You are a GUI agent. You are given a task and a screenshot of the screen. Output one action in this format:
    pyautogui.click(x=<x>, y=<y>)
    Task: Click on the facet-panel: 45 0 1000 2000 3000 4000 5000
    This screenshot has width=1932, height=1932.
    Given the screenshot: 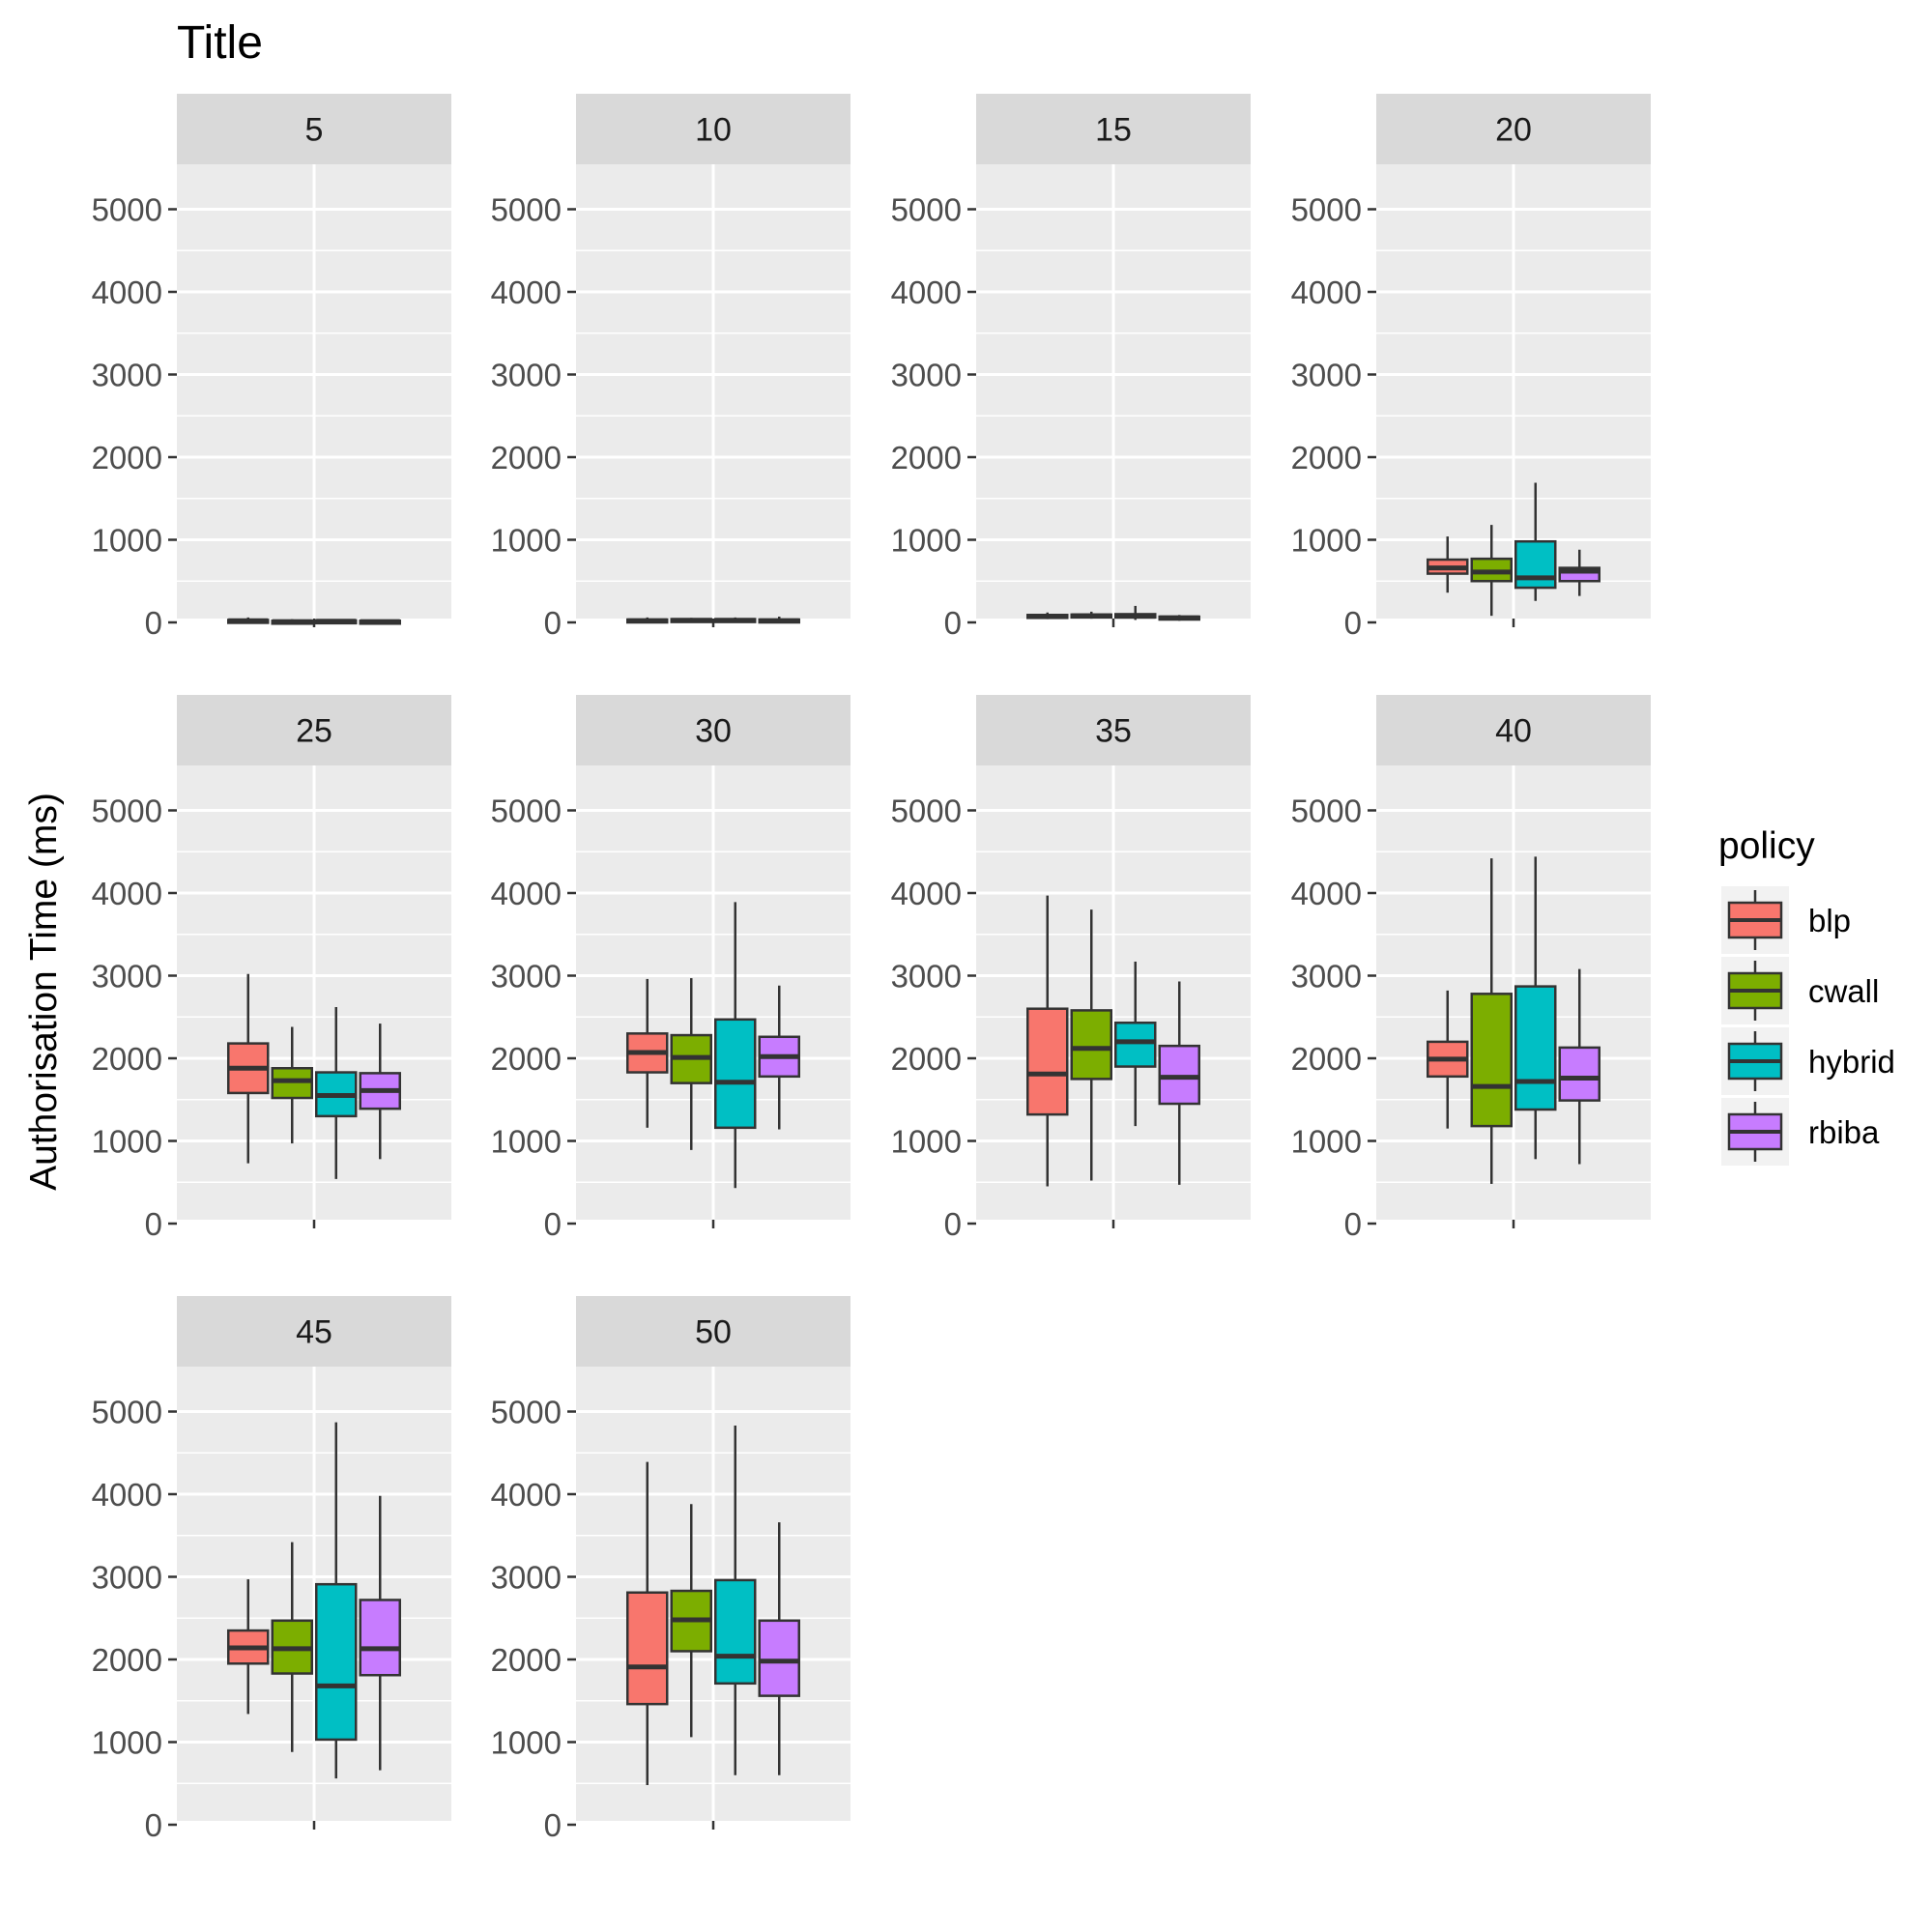 What is the action you would take?
    pyautogui.click(x=272, y=1569)
    